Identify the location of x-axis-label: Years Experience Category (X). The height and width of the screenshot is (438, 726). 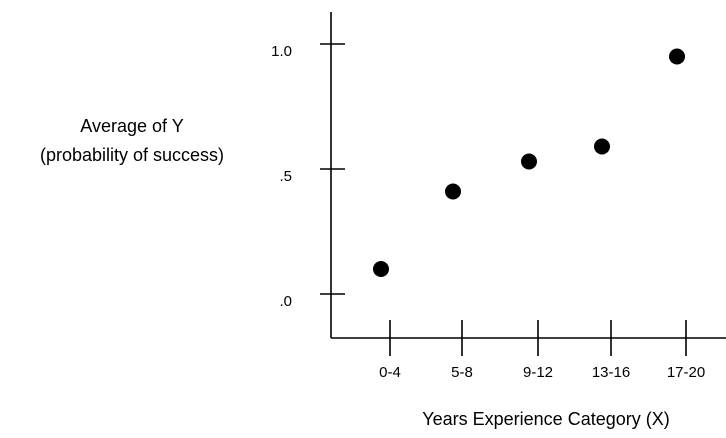
(545, 419).